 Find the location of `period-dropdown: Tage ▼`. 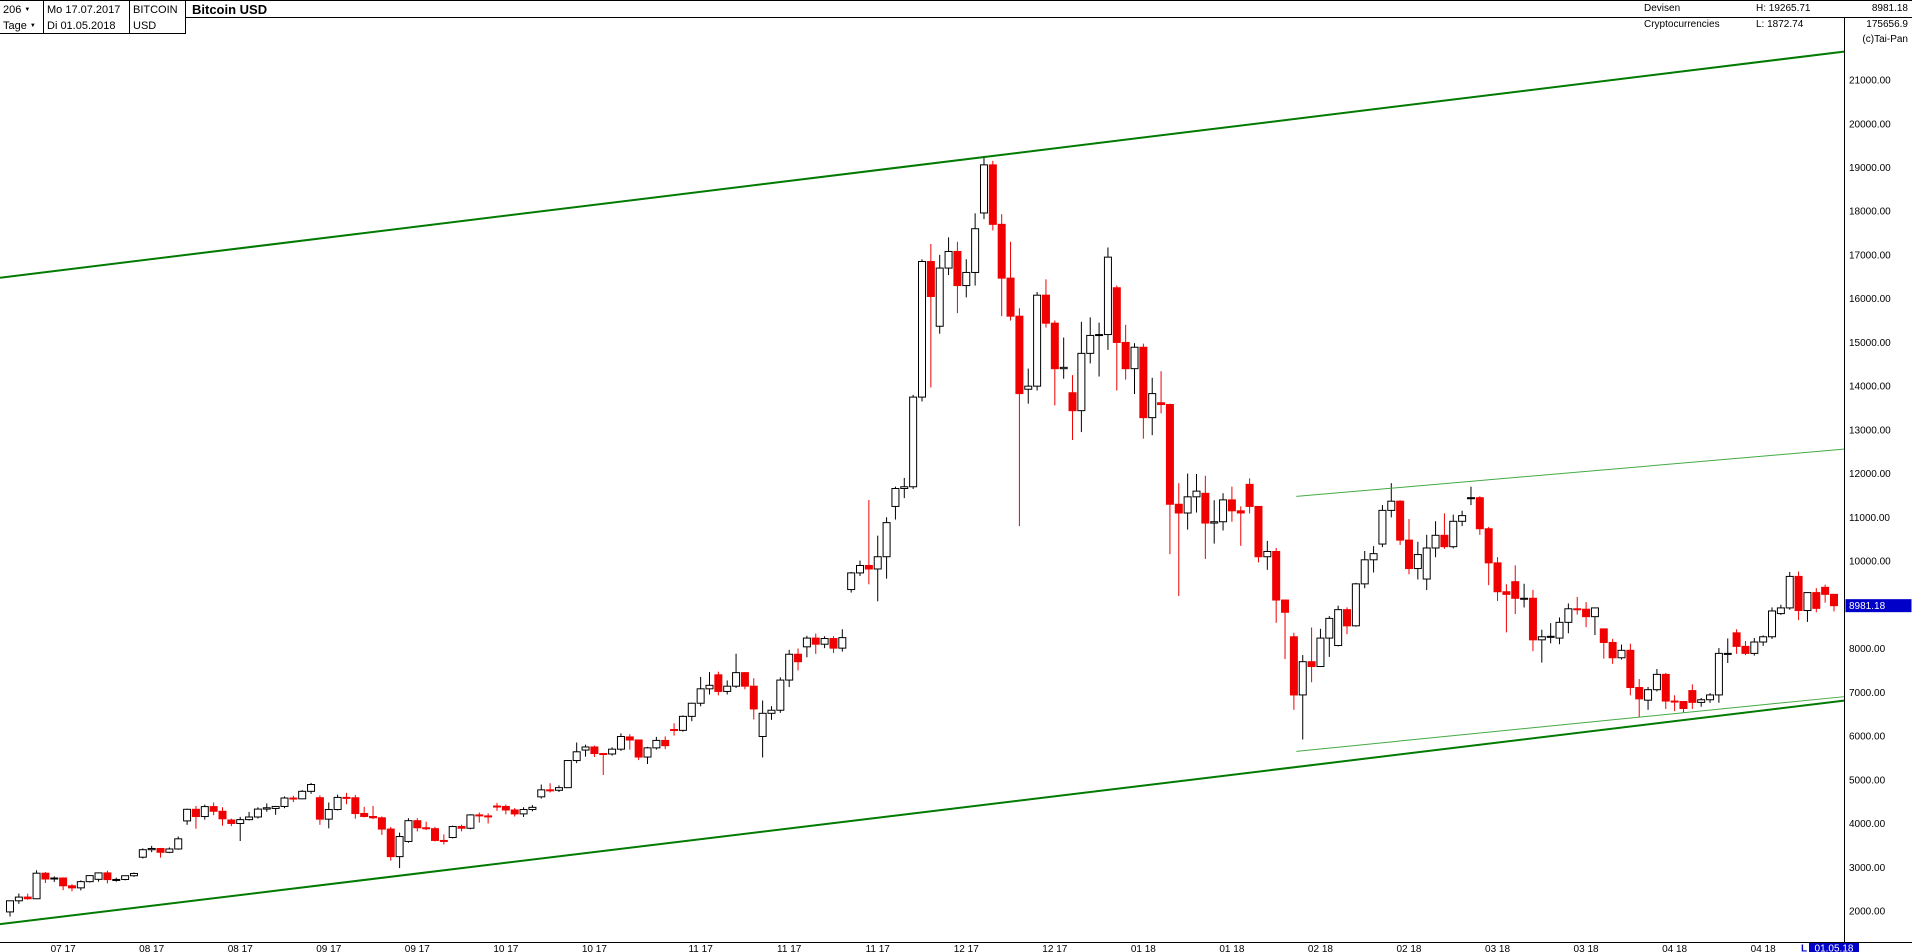

period-dropdown: Tage ▼ is located at coordinates (22, 25).